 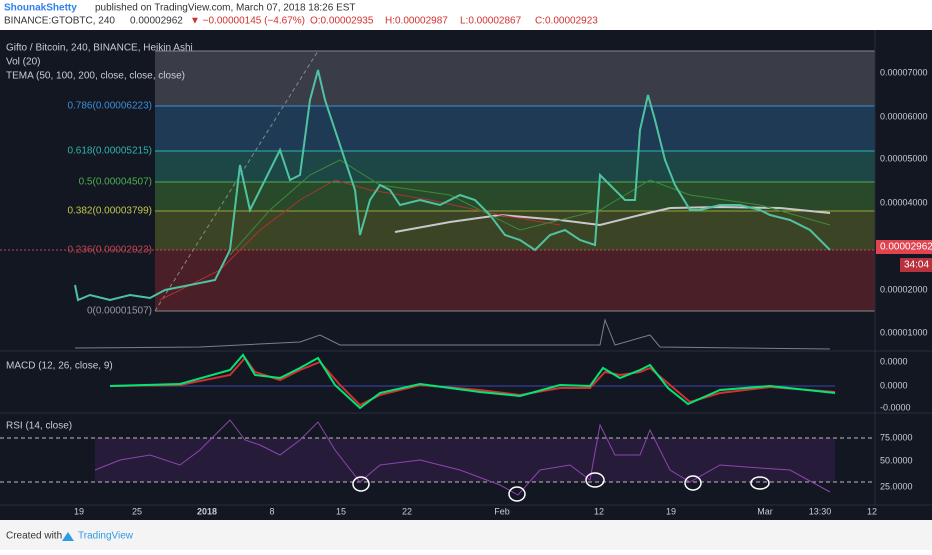 What do you see at coordinates (895, 407) in the screenshot?
I see `macd-label: -0.0000` at bounding box center [895, 407].